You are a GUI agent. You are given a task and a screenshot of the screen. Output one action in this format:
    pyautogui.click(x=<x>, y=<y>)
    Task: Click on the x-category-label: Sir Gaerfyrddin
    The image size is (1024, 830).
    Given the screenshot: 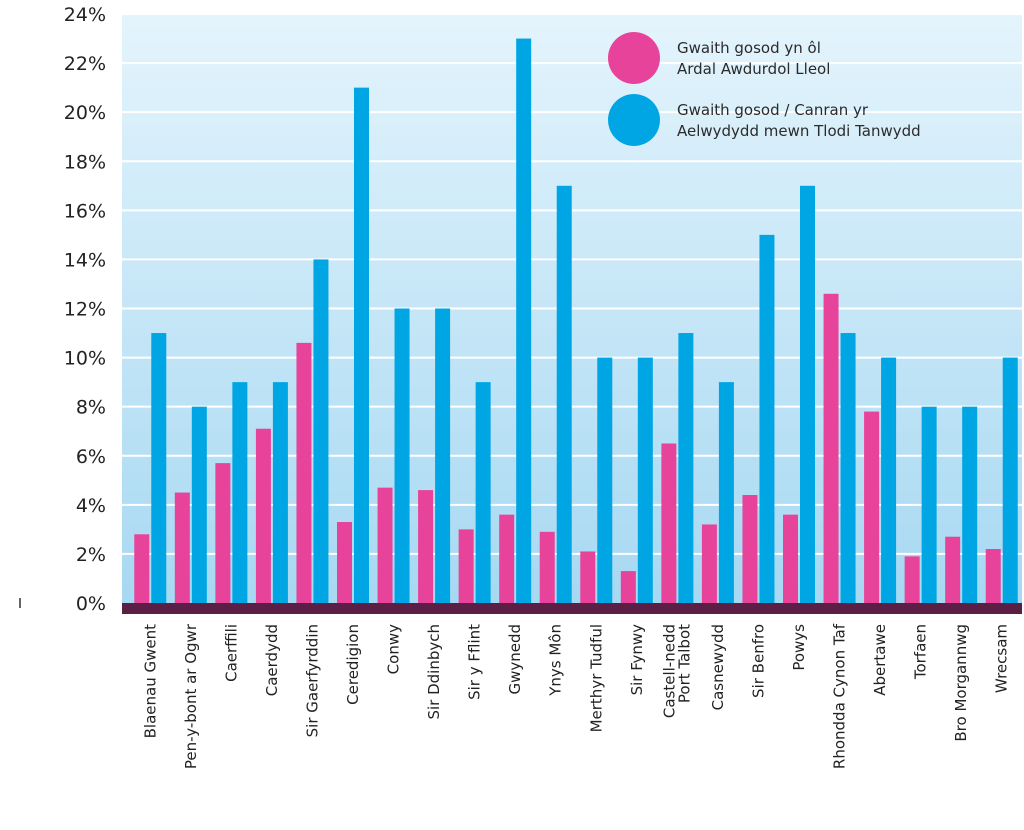 What is the action you would take?
    pyautogui.click(x=312, y=680)
    